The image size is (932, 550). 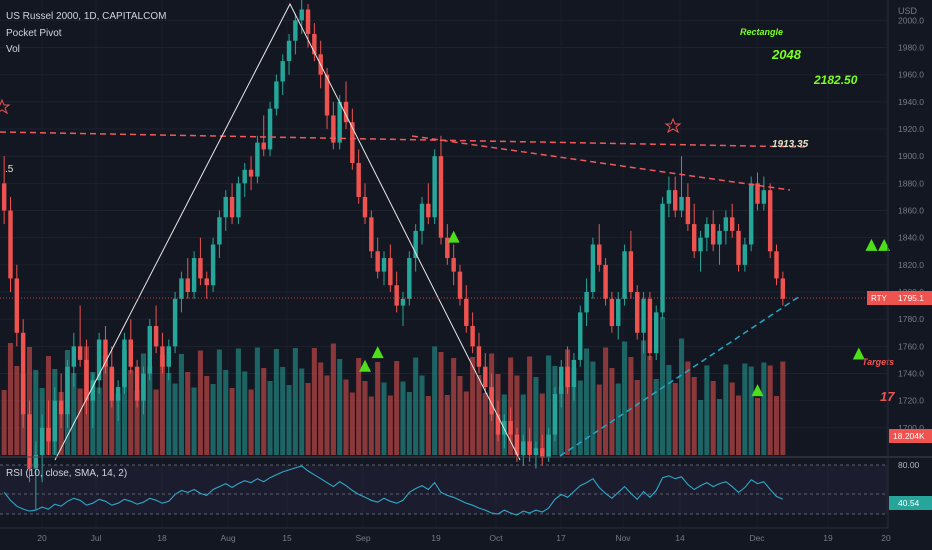 I want to click on rsi-legend: RSI (10, close, SMA, 14, 2), so click(x=66, y=473).